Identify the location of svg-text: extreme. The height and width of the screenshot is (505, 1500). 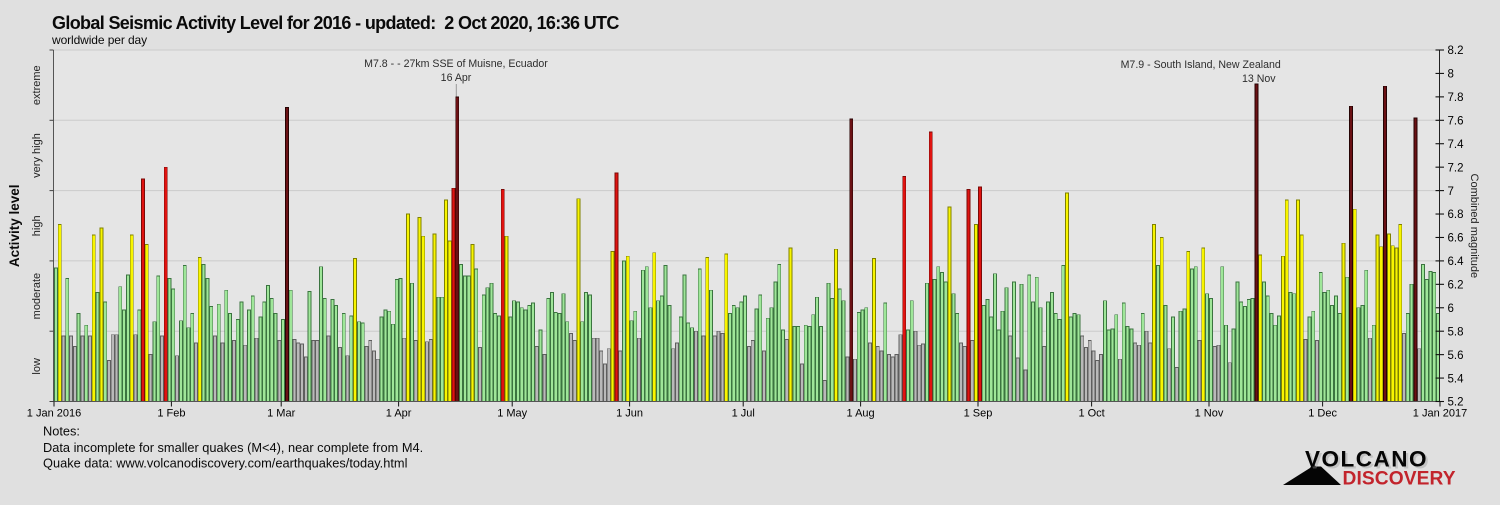
(37, 85).